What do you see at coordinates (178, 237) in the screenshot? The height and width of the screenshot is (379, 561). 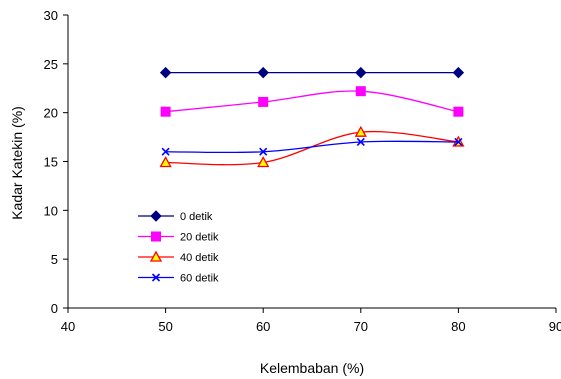 I see `legend-item: 20 detik` at bounding box center [178, 237].